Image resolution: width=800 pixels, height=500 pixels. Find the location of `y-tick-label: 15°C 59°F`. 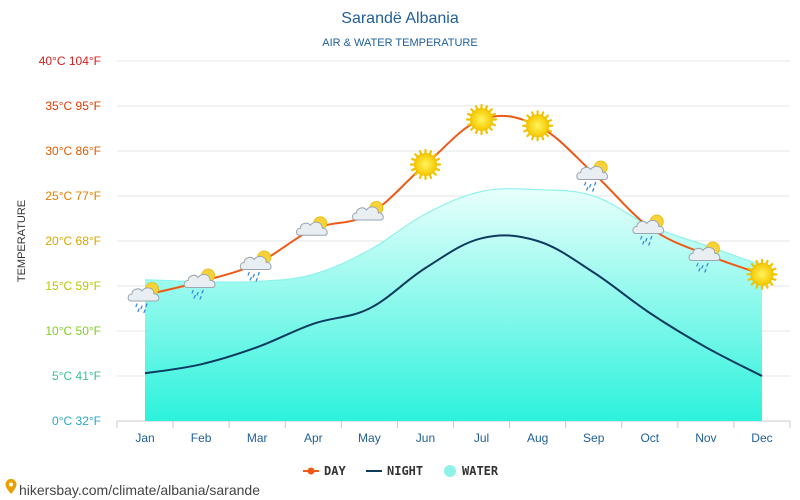

y-tick-label: 15°C 59°F is located at coordinates (73, 286).